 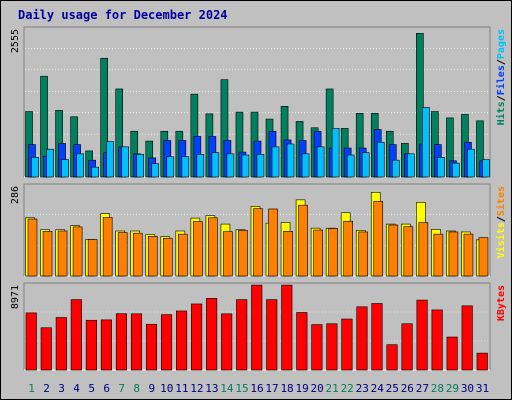 What do you see at coordinates (123, 15) in the screenshot?
I see `chart-title: Daily usage for December 2024` at bounding box center [123, 15].